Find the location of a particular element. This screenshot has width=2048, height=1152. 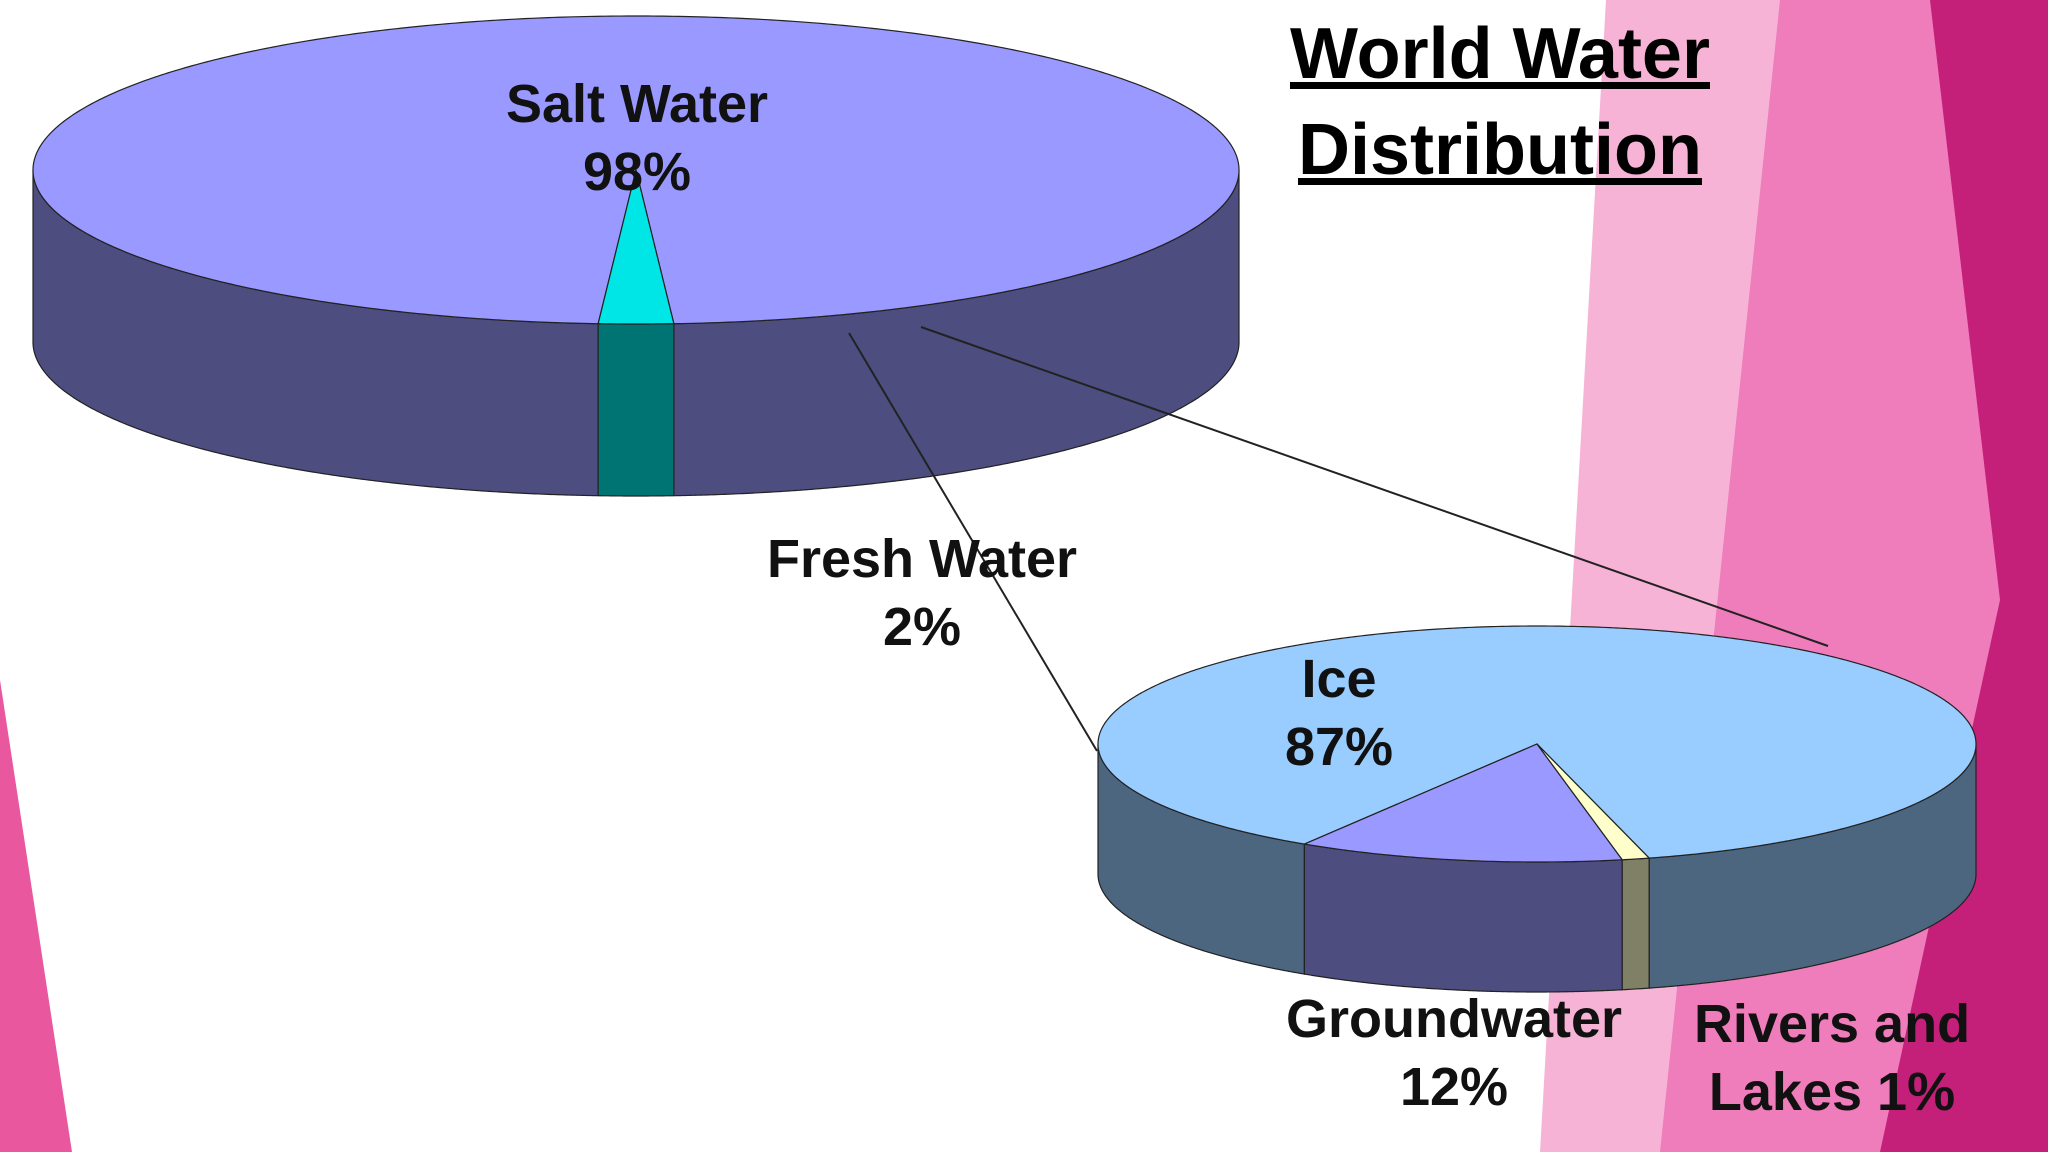

chart-title: World Water Distribution is located at coordinates (1499, 102).